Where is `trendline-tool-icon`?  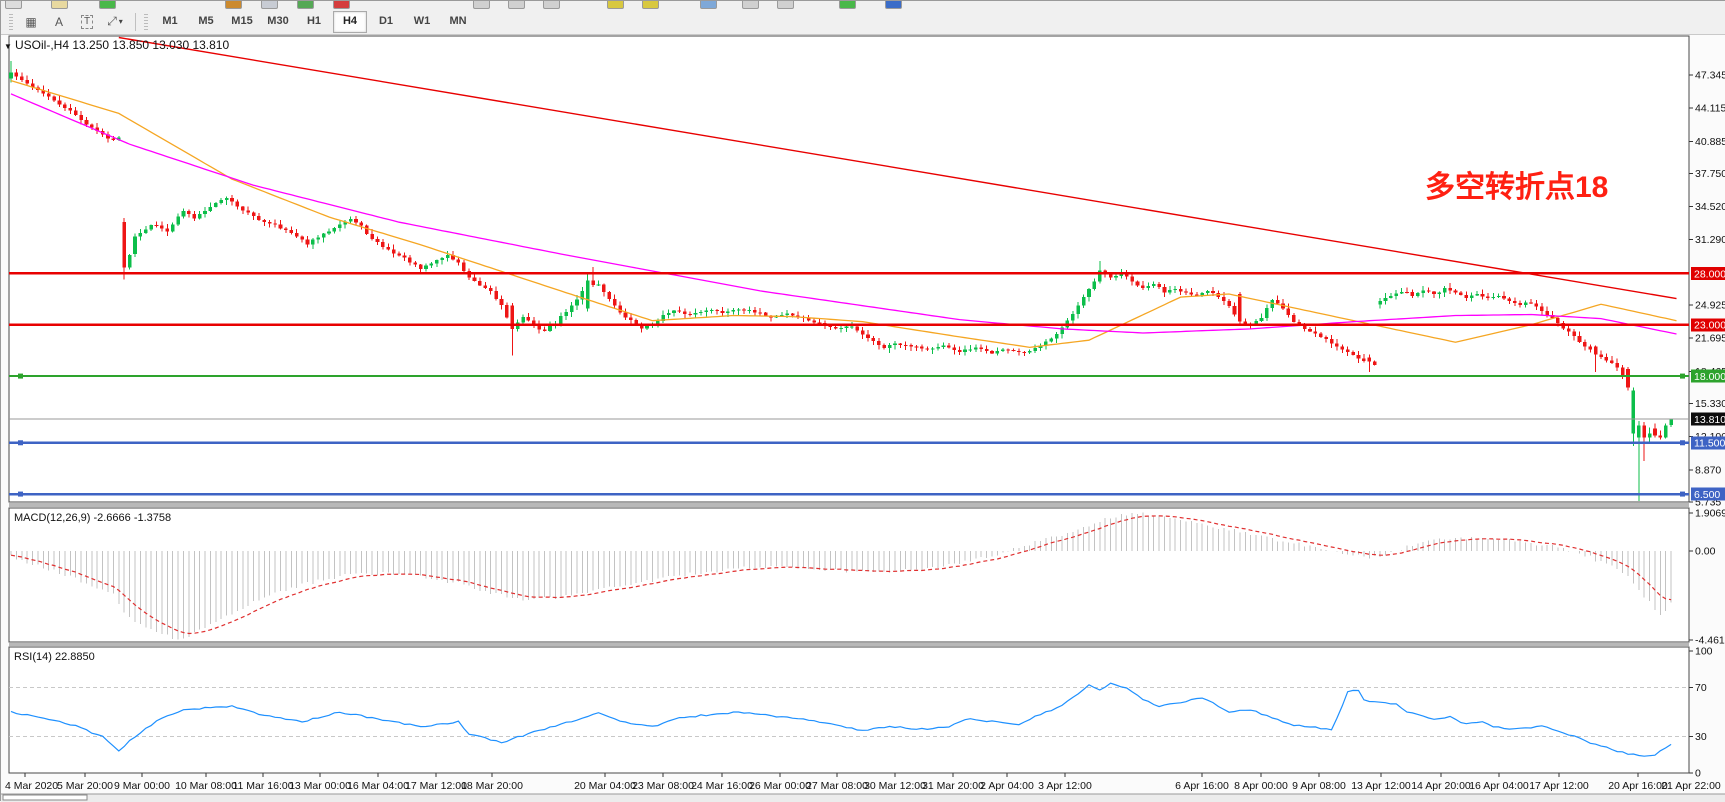
trendline-tool-icon is located at coordinates (551, 5).